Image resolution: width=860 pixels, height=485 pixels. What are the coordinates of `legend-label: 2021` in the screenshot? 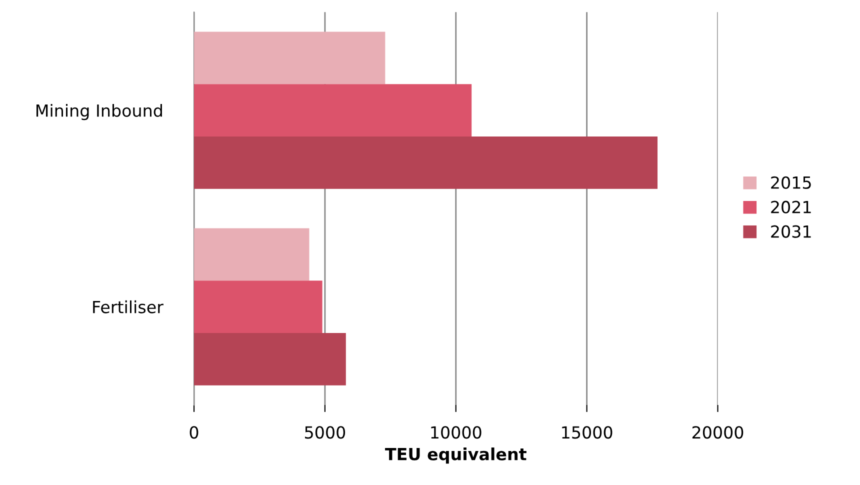 It's located at (791, 207).